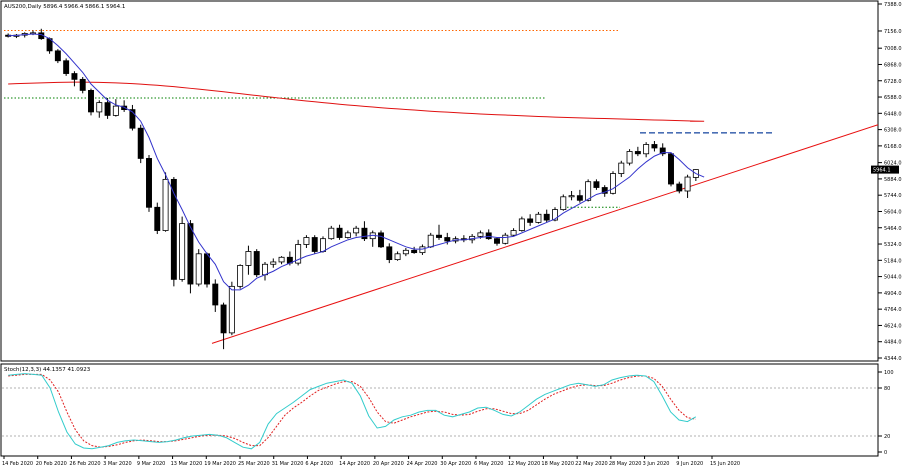 Image resolution: width=902 pixels, height=472 pixels. I want to click on price-tick-label-20: 4484.0, so click(893, 343).